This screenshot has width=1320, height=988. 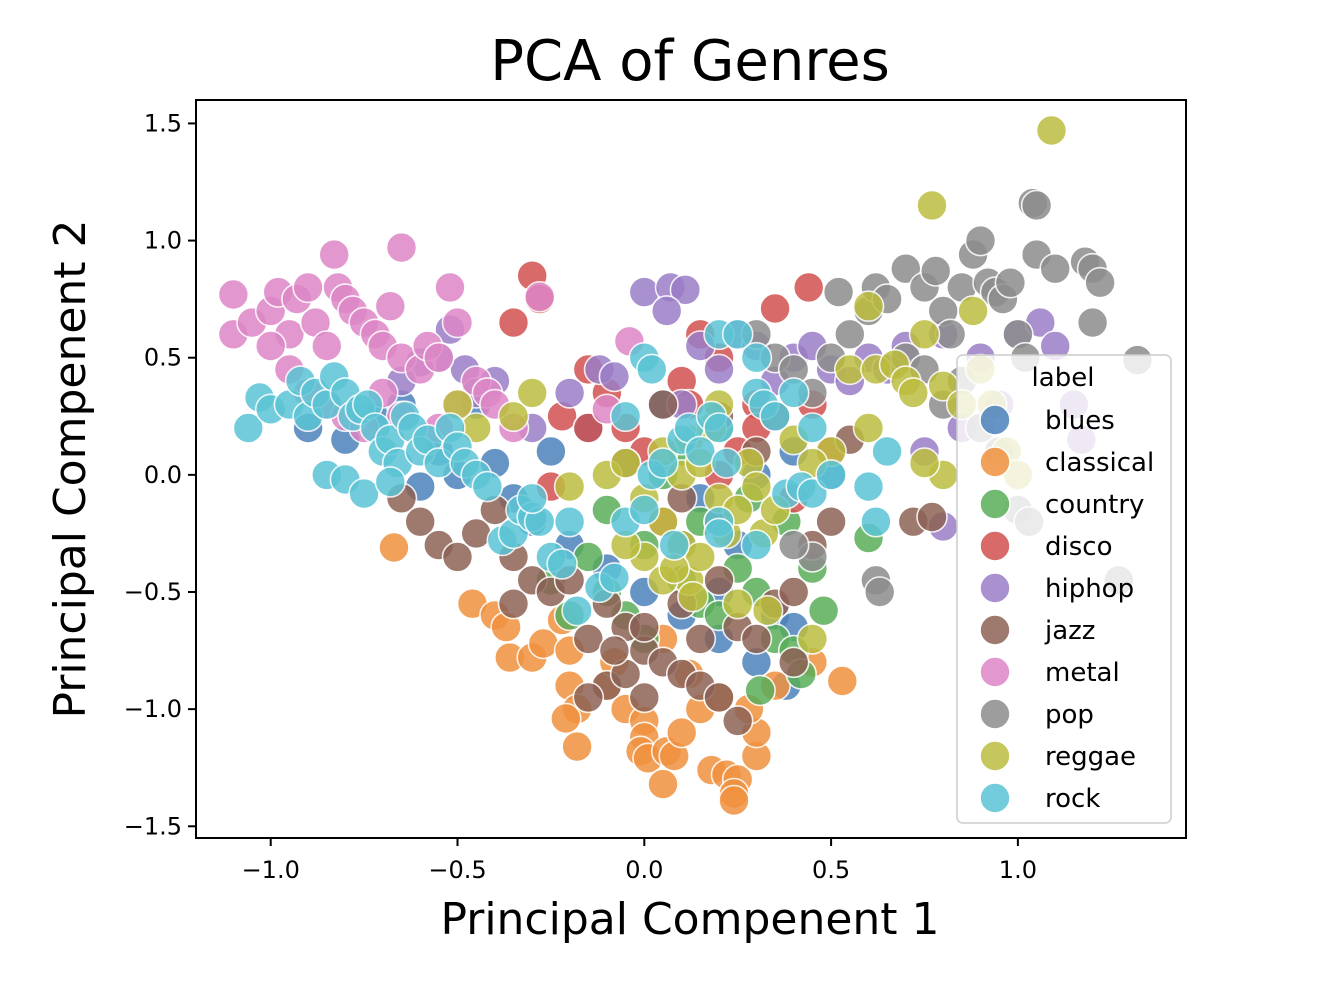 What do you see at coordinates (995, 672) in the screenshot?
I see `legend-marker-metal` at bounding box center [995, 672].